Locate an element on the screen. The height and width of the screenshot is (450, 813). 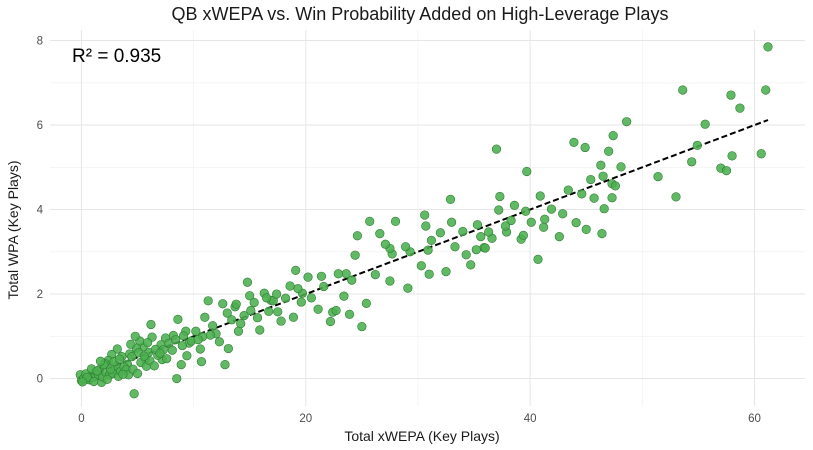
x-axis-title: Total xWEPA (Key Plays) is located at coordinates (421, 436).